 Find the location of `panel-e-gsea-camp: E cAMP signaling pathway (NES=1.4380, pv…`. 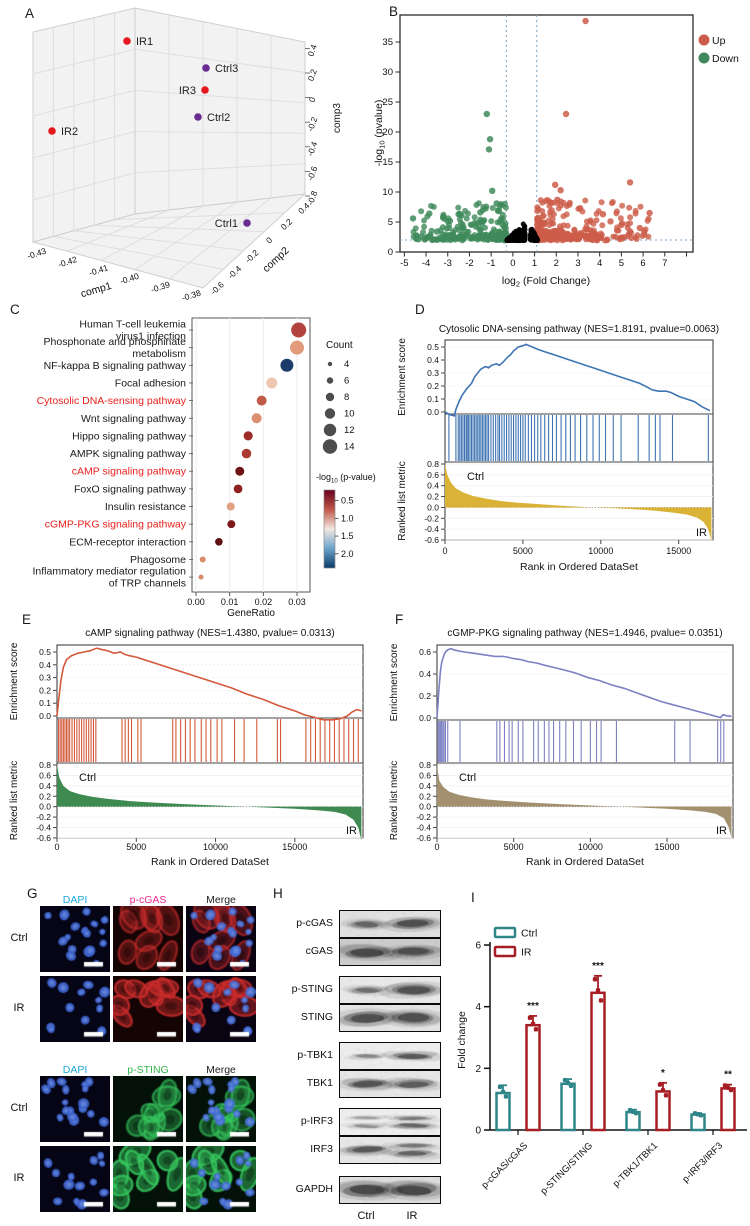

panel-e-gsea-camp: E cAMP signaling pathway (NES=1.4380, pv… is located at coordinates (187, 746).